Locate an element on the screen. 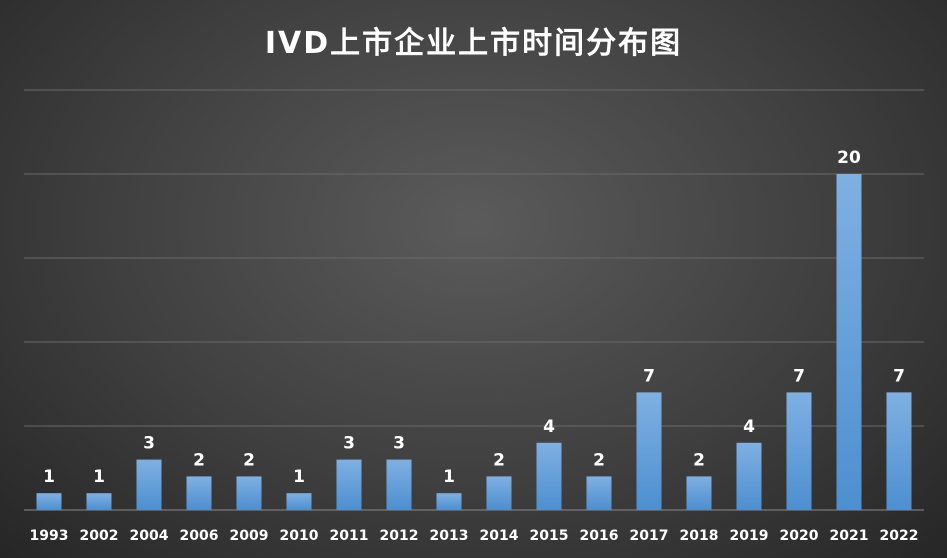 The height and width of the screenshot is (558, 947). x-tick-label-2006: 2006 is located at coordinates (199, 536).